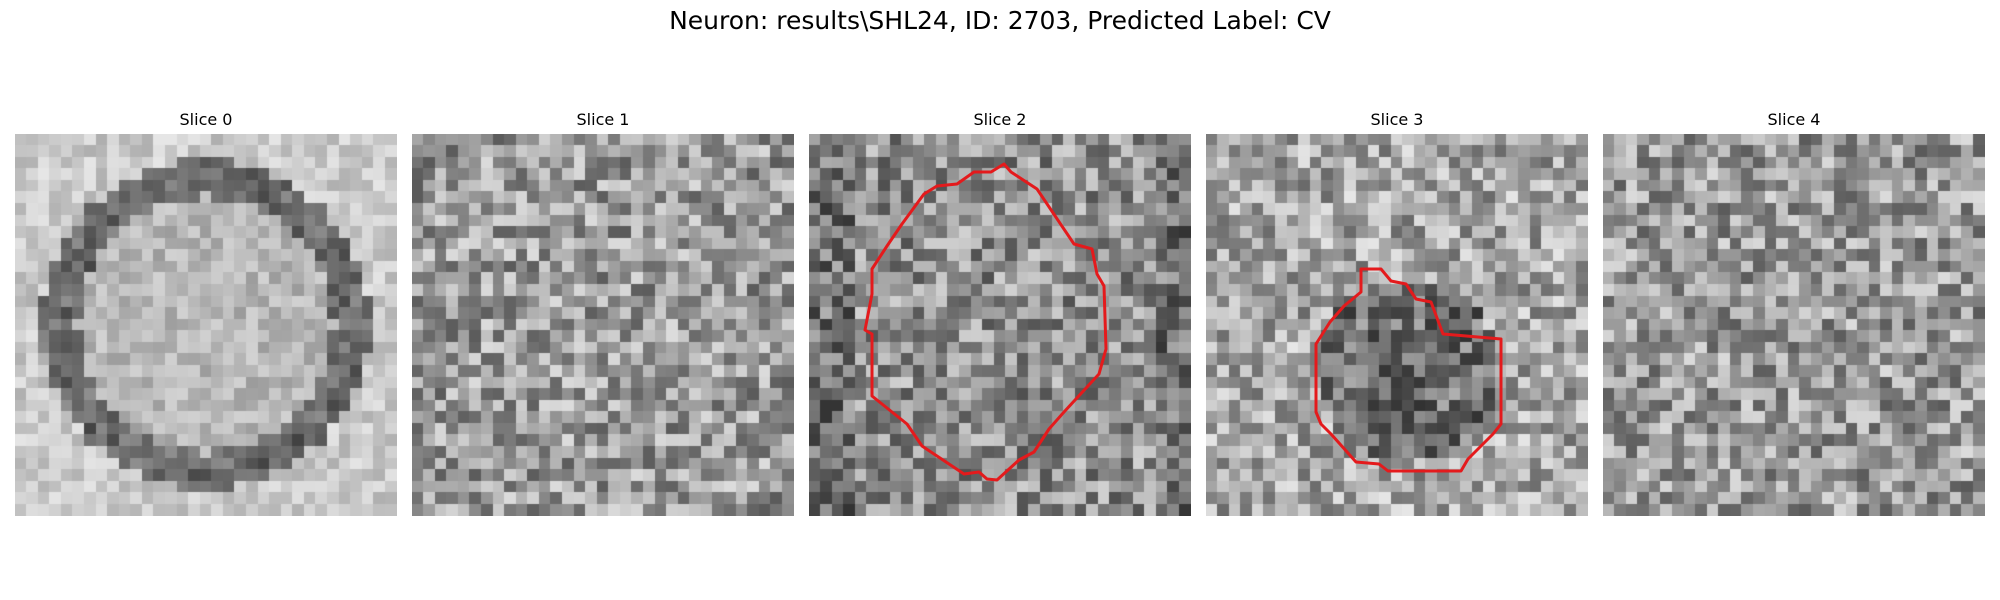  I want to click on slice-panel-2: Slice 2, so click(1000, 312).